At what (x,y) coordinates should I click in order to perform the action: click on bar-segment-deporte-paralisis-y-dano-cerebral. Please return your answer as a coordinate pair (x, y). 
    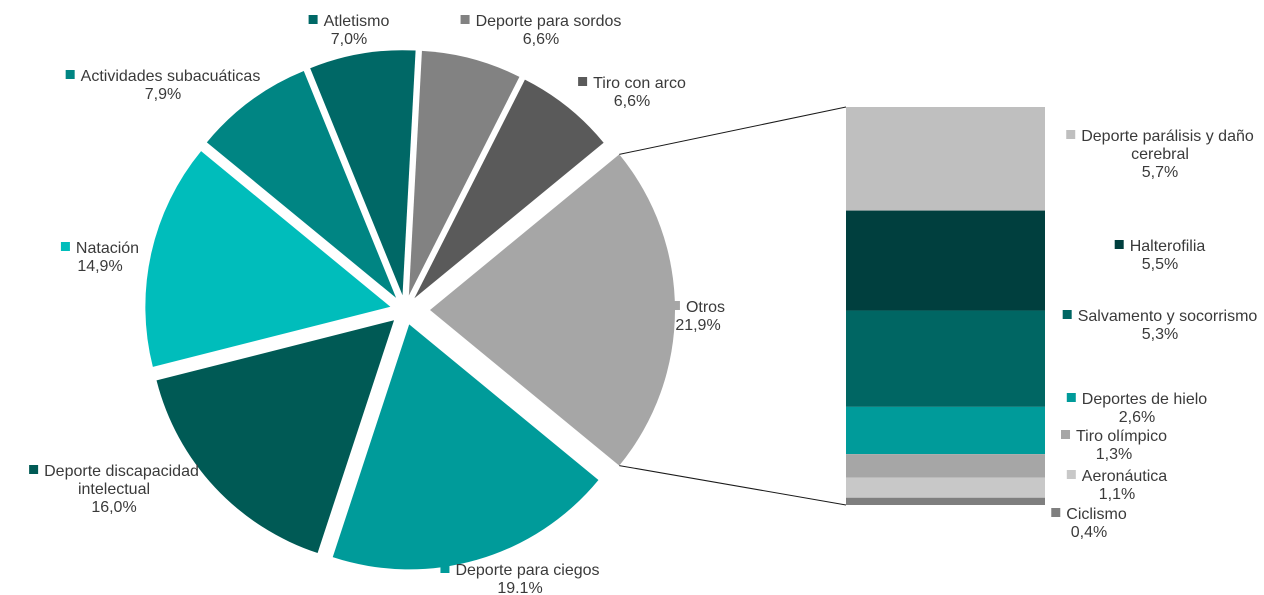
    Looking at the image, I should click on (945, 159).